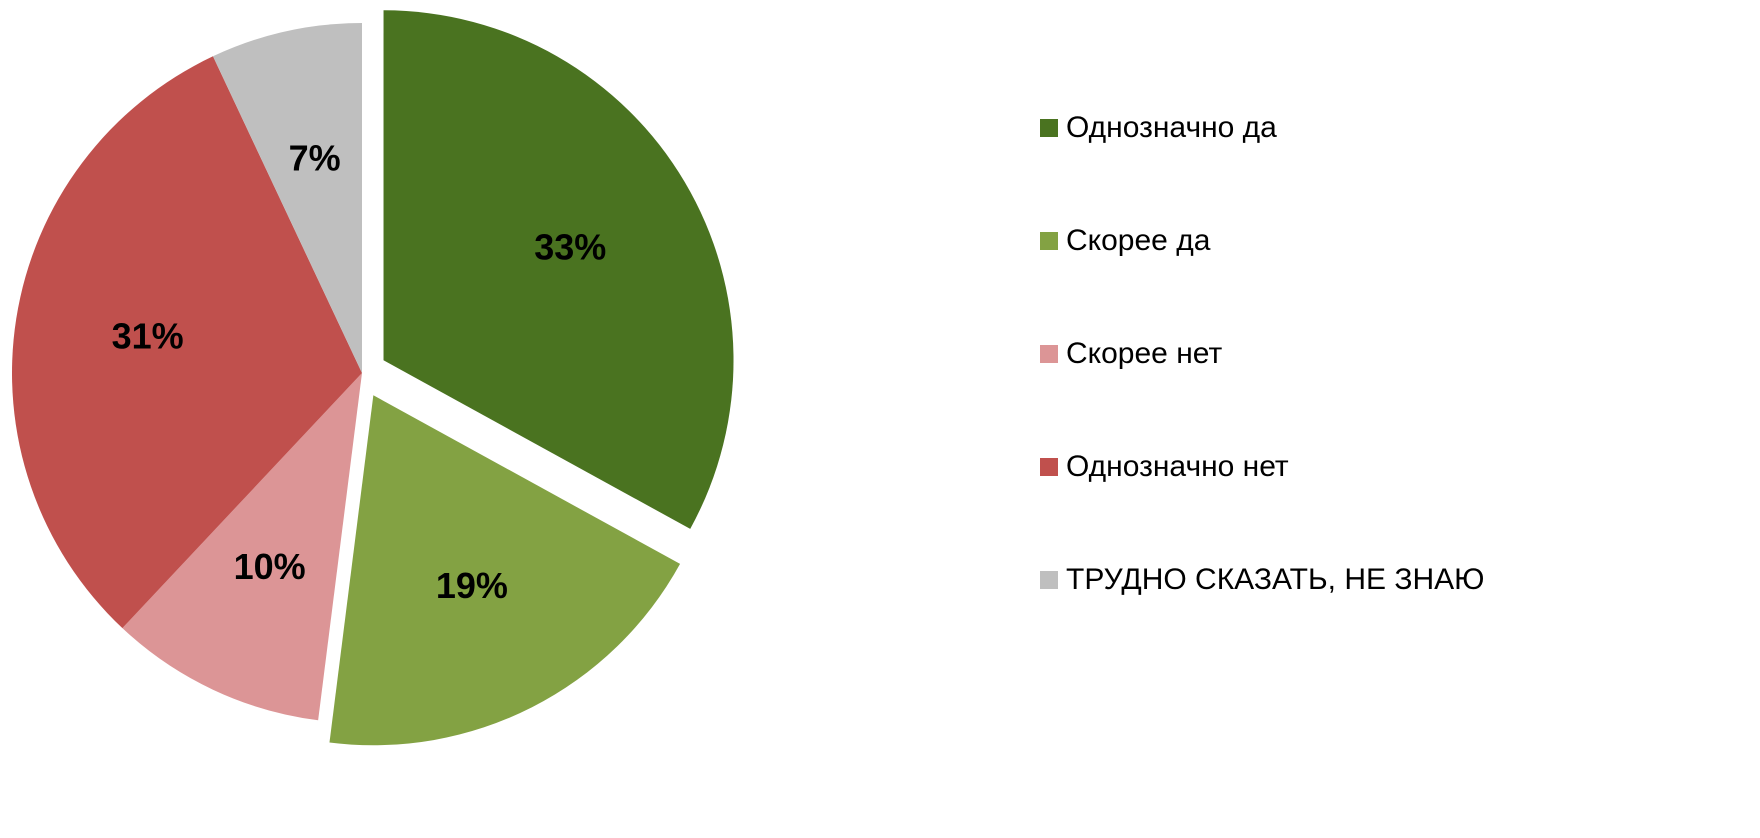 The height and width of the screenshot is (838, 1760). What do you see at coordinates (148, 336) in the screenshot?
I see `data-label: 31%` at bounding box center [148, 336].